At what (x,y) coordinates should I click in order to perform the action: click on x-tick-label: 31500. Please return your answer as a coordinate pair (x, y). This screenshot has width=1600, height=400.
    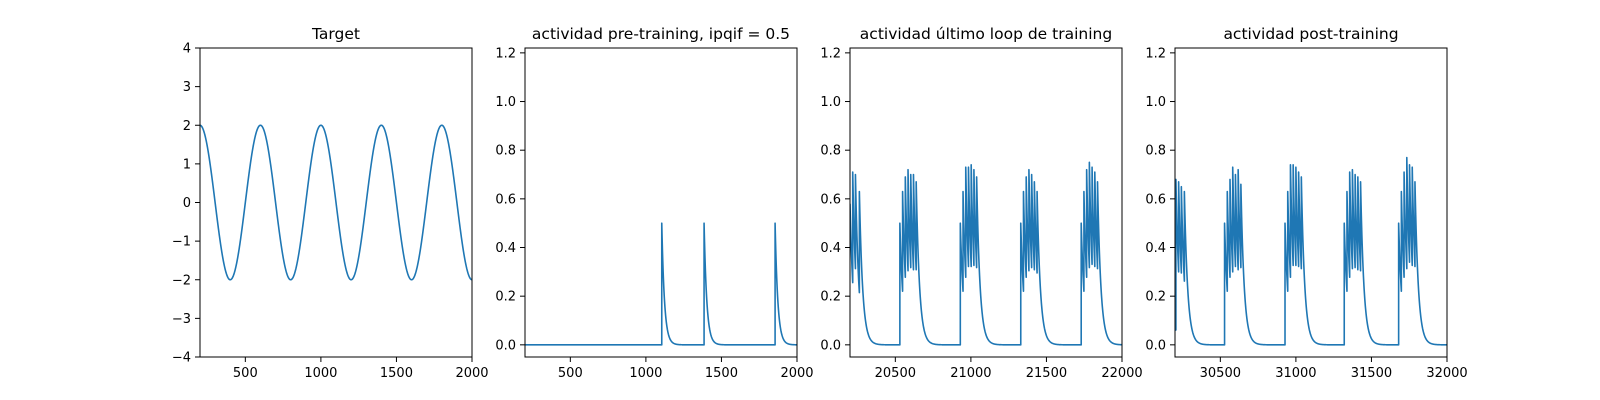
    Looking at the image, I should click on (1371, 373).